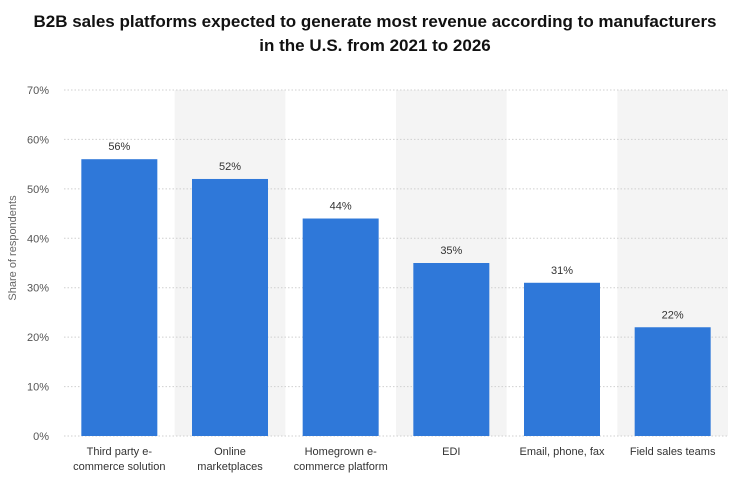 The width and height of the screenshot is (750, 481). Describe the element at coordinates (341, 452) in the screenshot. I see `category-label: Homegrown e-` at that location.